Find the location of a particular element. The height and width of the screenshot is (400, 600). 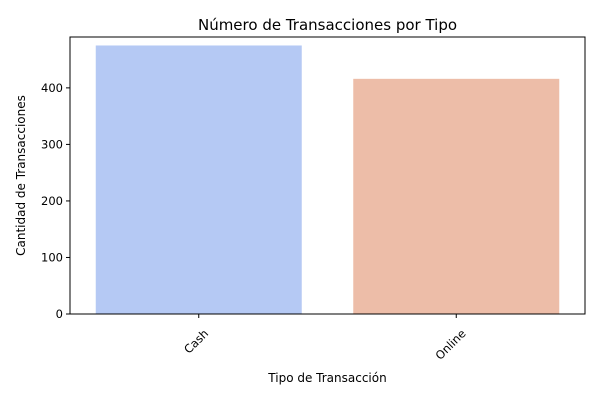

y-tick-label-300: 300 is located at coordinates (52, 144).